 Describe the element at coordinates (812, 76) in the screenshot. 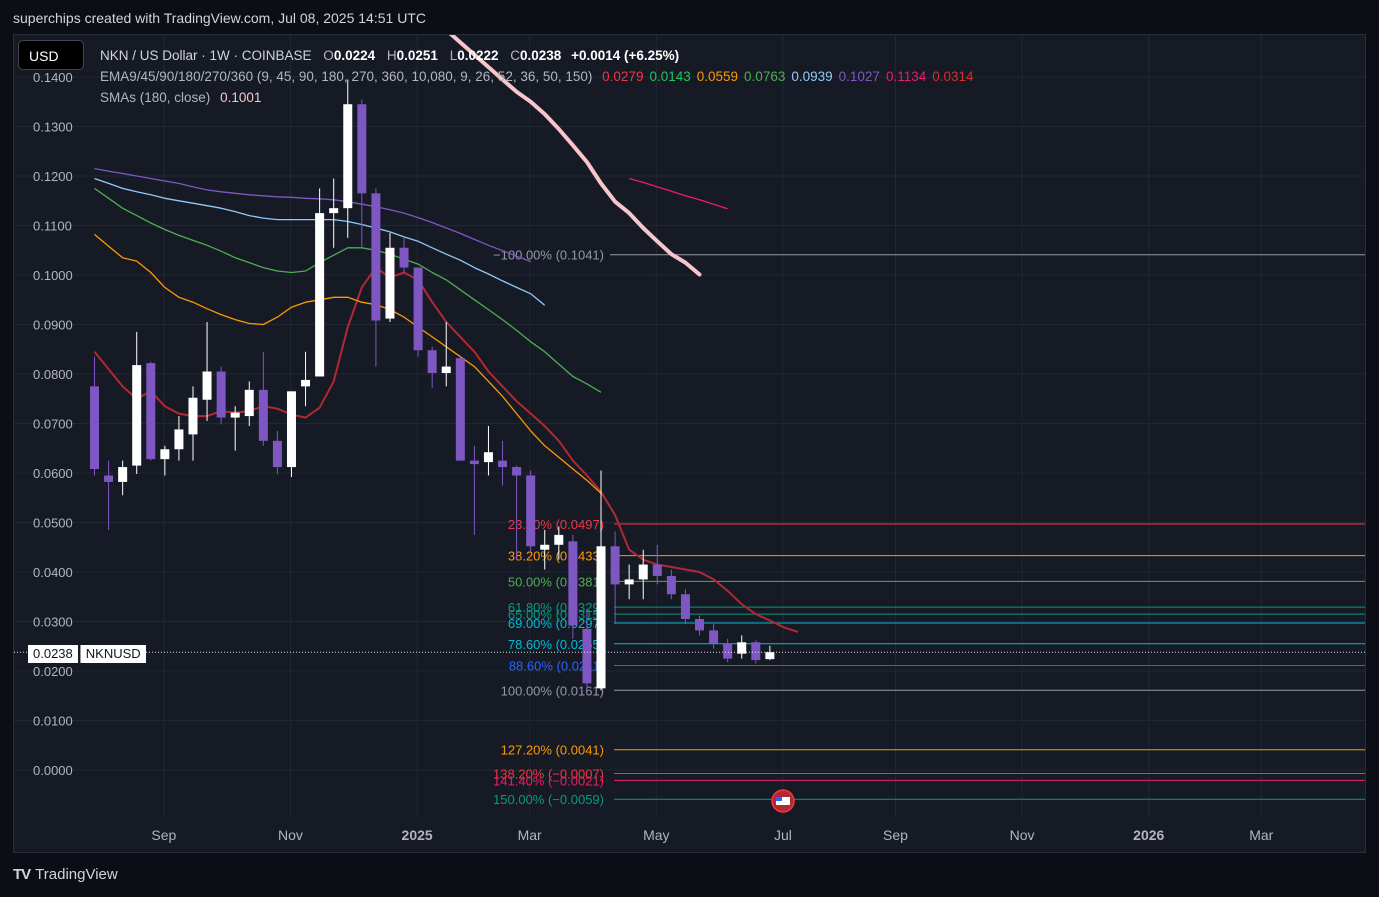

I see `ema-legend-value-4: 0.0939` at that location.